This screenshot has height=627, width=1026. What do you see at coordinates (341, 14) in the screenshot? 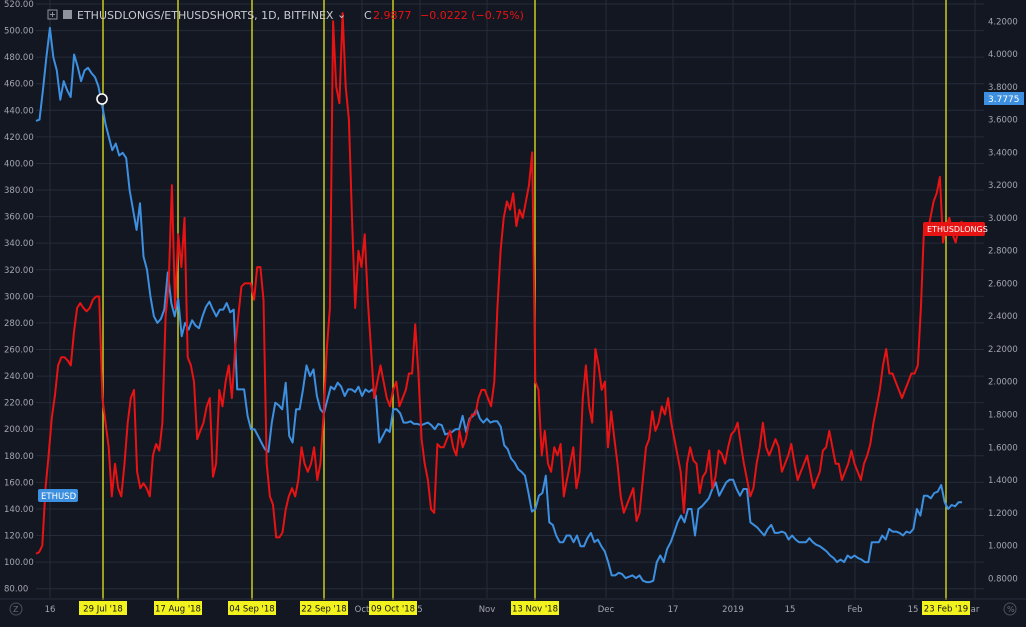
I see `chevron-down-icon: ⌄` at bounding box center [341, 14].